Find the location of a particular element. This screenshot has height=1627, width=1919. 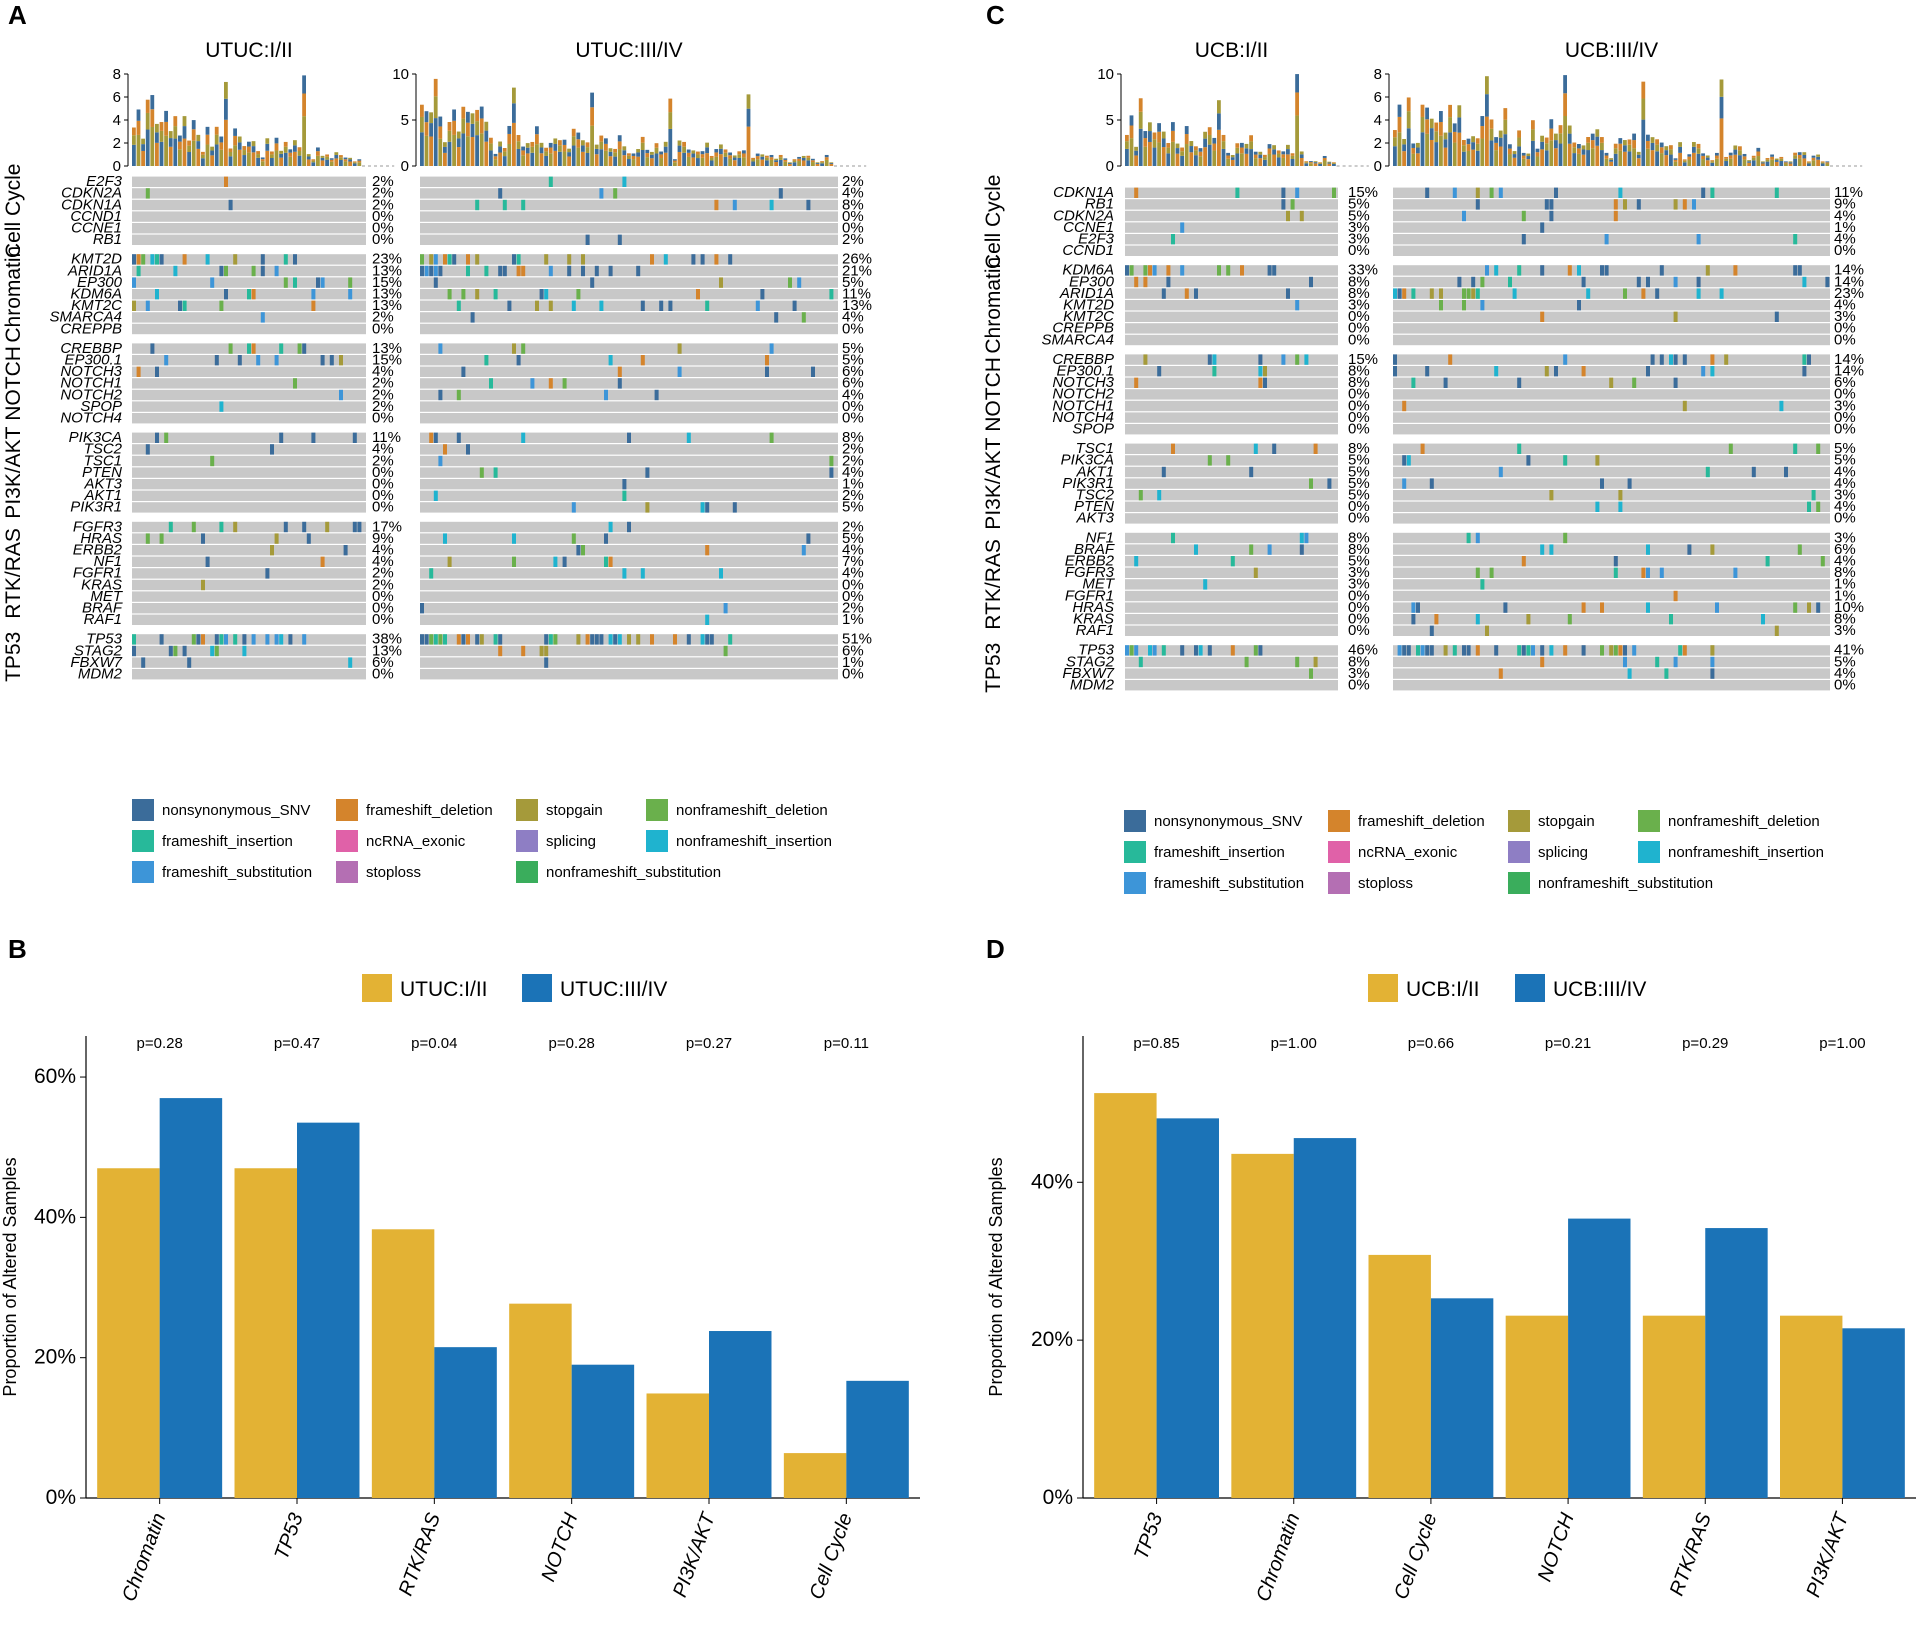

pct-label-early: 11% is located at coordinates (386, 437).